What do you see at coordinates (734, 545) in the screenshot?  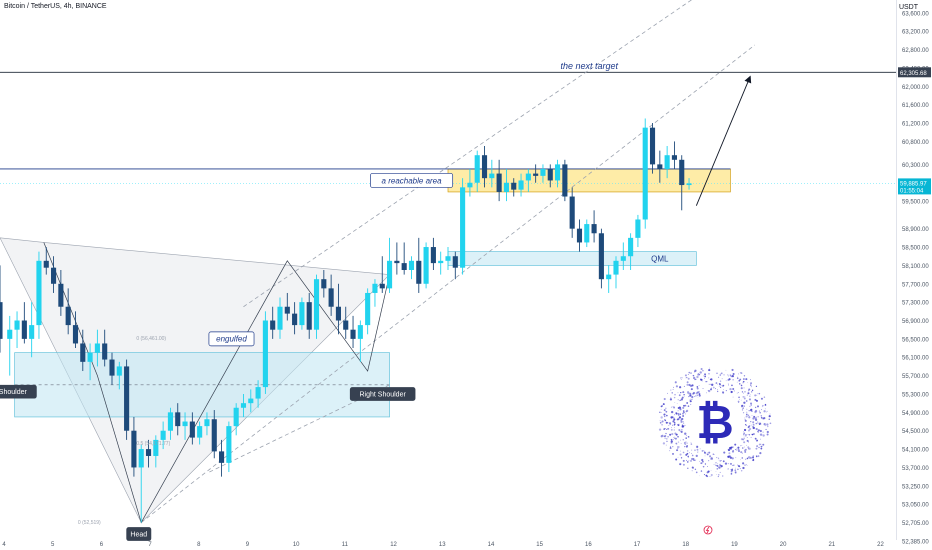 I see `x-tick-label: 19` at bounding box center [734, 545].